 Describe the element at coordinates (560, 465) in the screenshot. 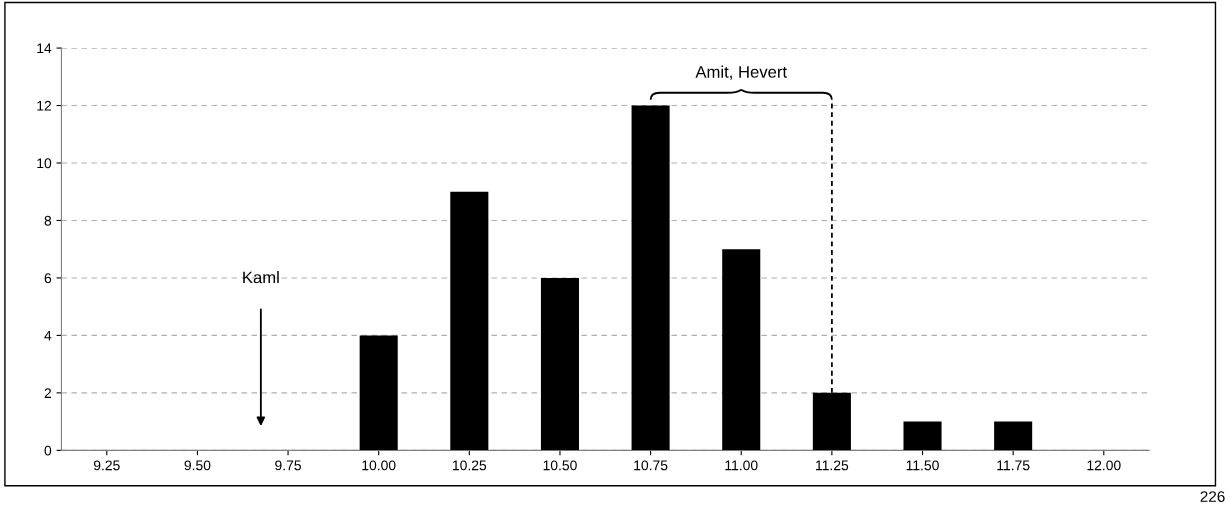

I see `x-tick-label: 10.50` at that location.